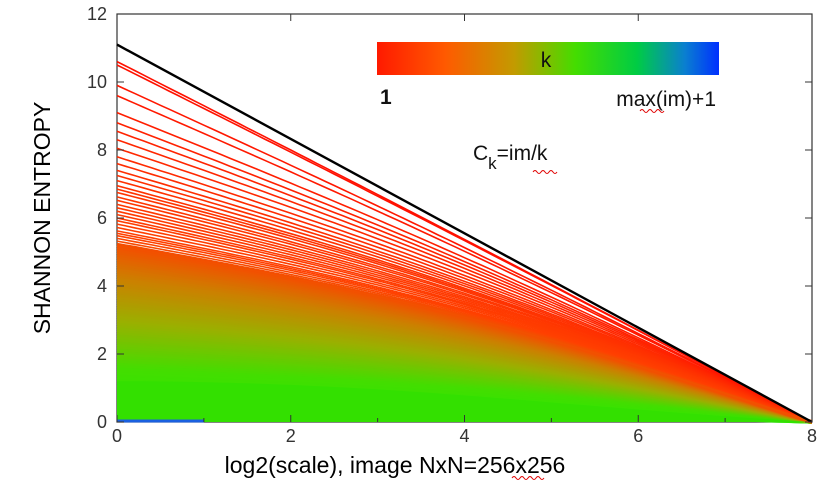  I want to click on colorbar-max-label: max(im)+1, so click(666, 99).